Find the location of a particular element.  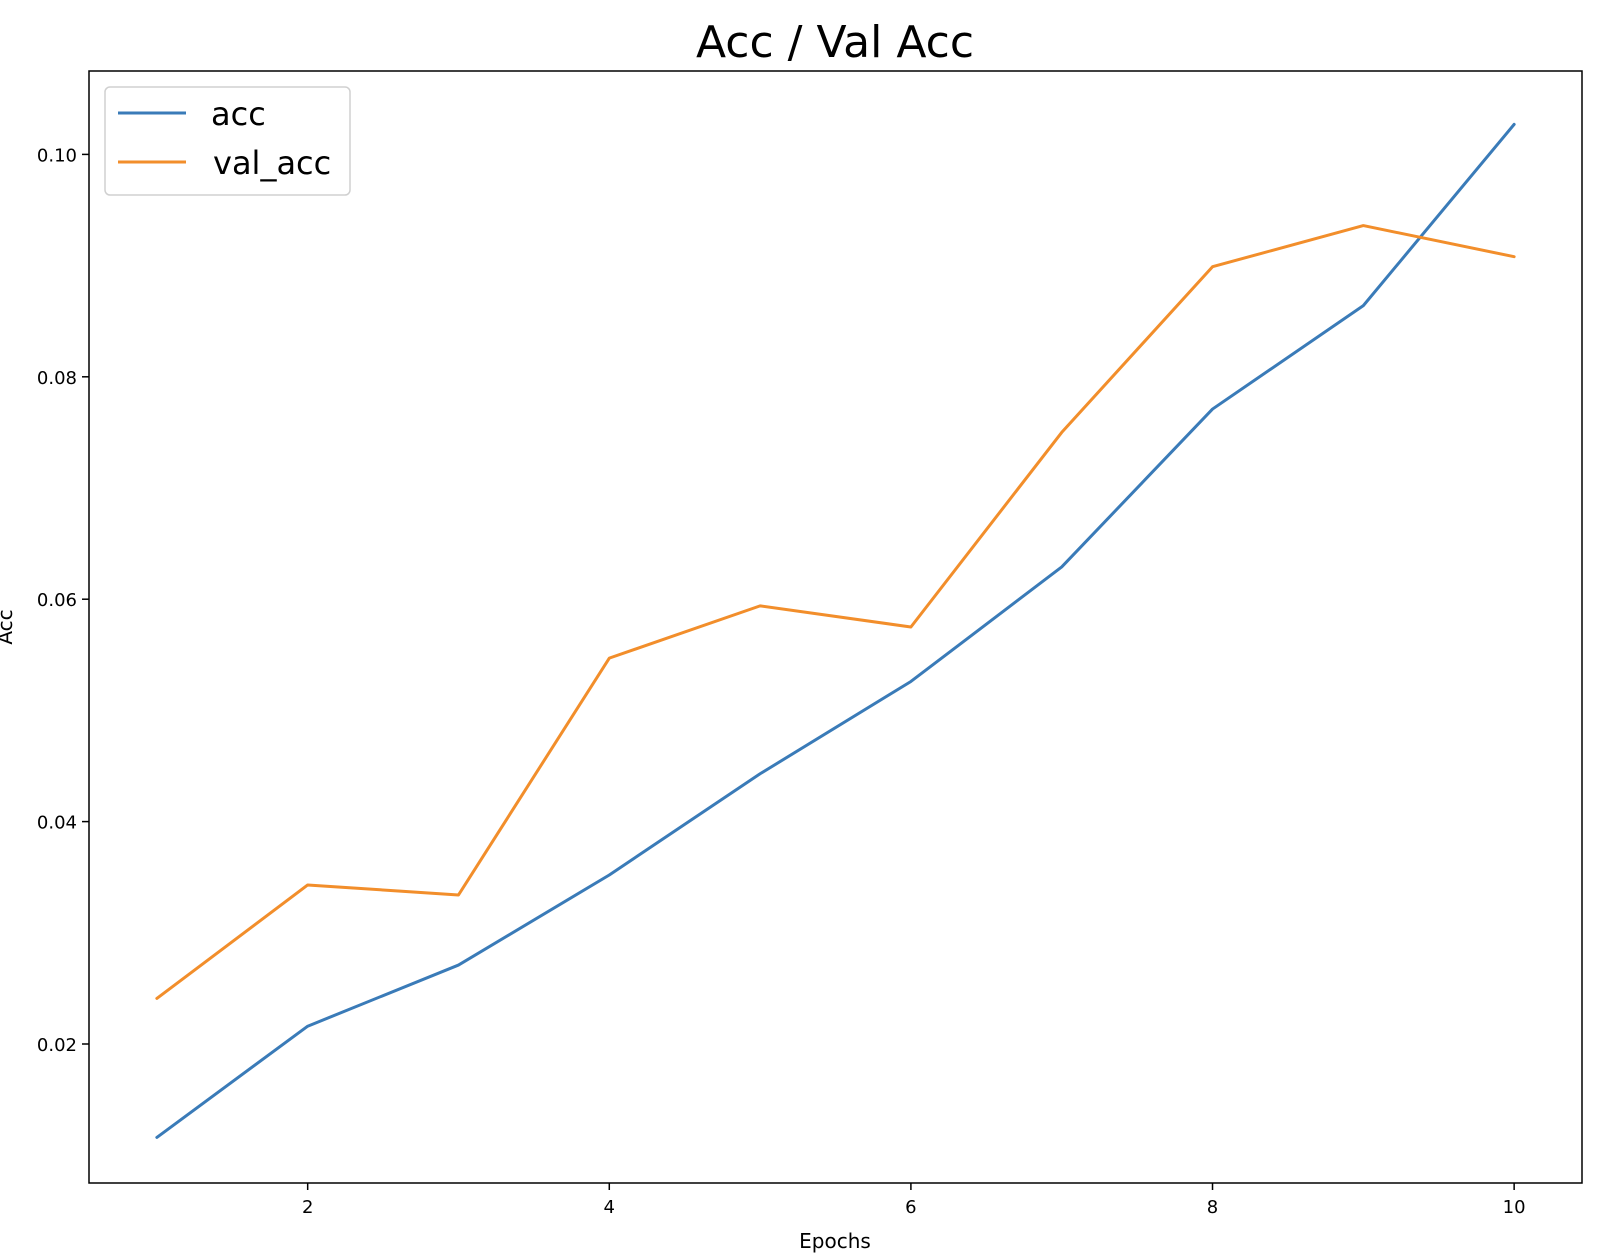

y-tick-label: 0.10 is located at coordinates (57, 155).